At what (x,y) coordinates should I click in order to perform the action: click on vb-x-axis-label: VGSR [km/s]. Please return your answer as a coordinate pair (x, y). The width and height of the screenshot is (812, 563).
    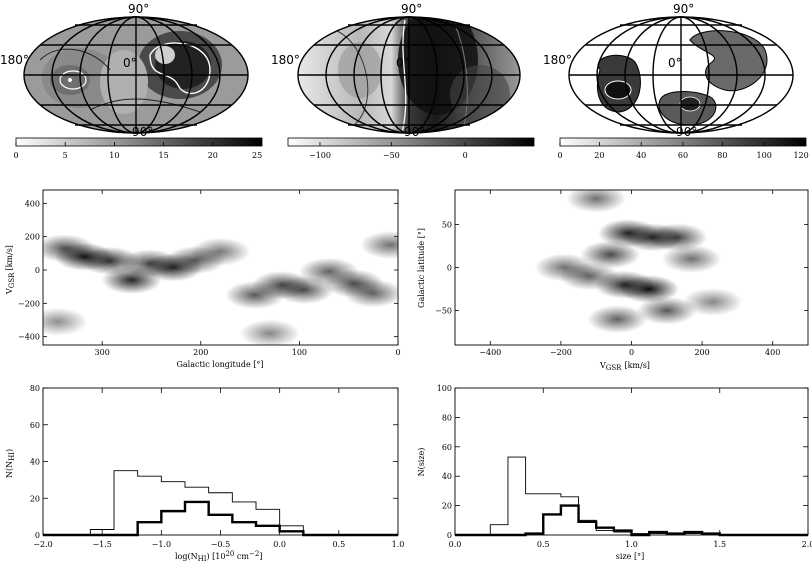
    Looking at the image, I should click on (624, 366).